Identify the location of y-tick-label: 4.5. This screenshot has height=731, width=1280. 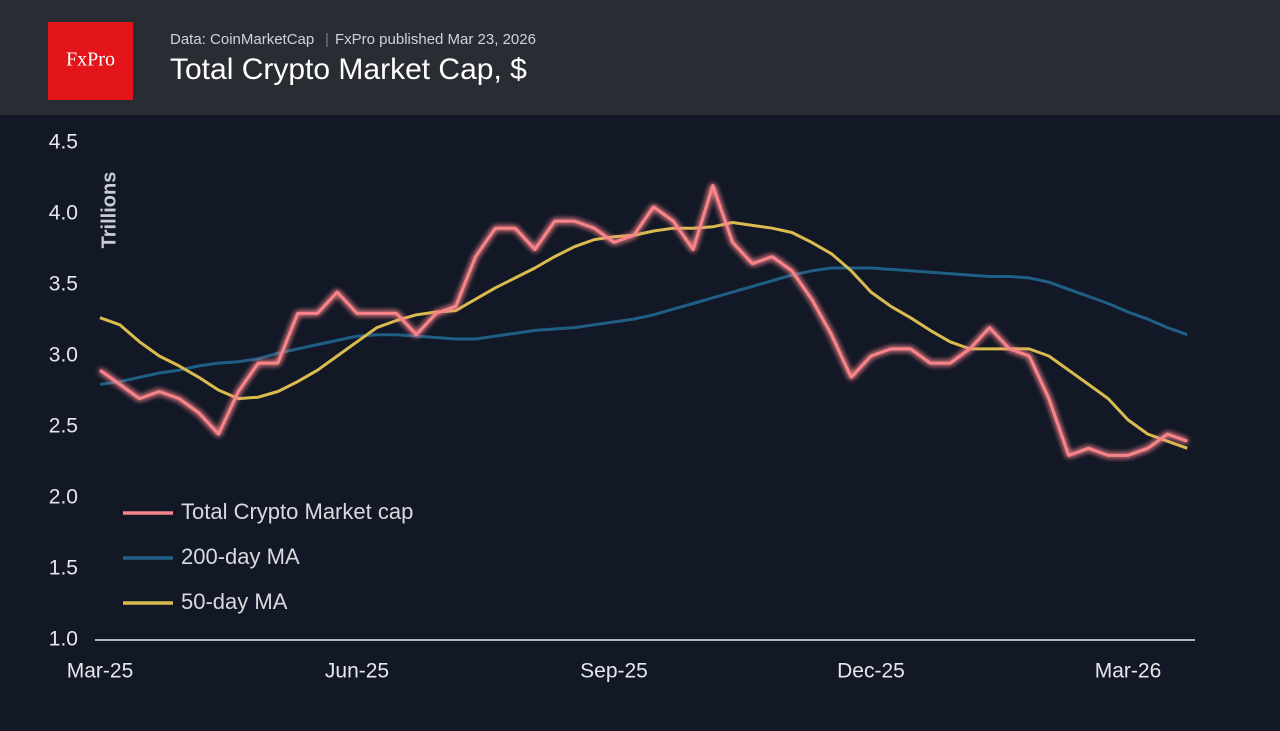
(63, 142).